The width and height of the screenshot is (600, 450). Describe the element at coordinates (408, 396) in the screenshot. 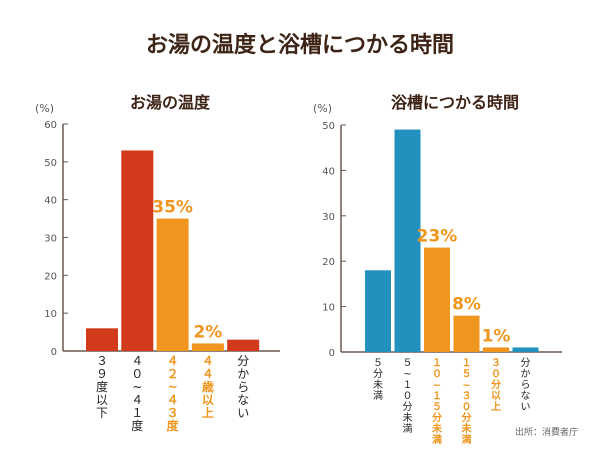

I see `x-tick-label: ５~１０分未満` at that location.